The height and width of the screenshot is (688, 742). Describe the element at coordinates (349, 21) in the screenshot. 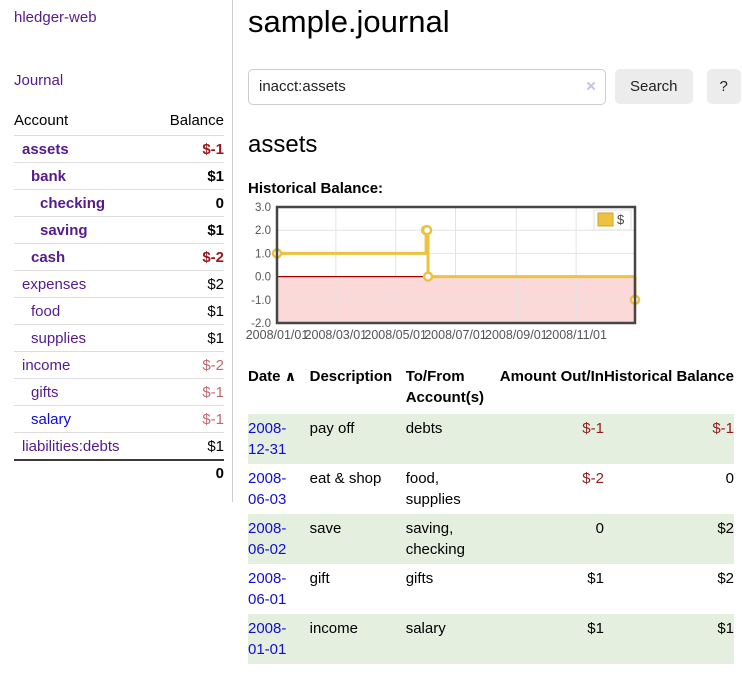

I see `page-title: sample.journal` at that location.